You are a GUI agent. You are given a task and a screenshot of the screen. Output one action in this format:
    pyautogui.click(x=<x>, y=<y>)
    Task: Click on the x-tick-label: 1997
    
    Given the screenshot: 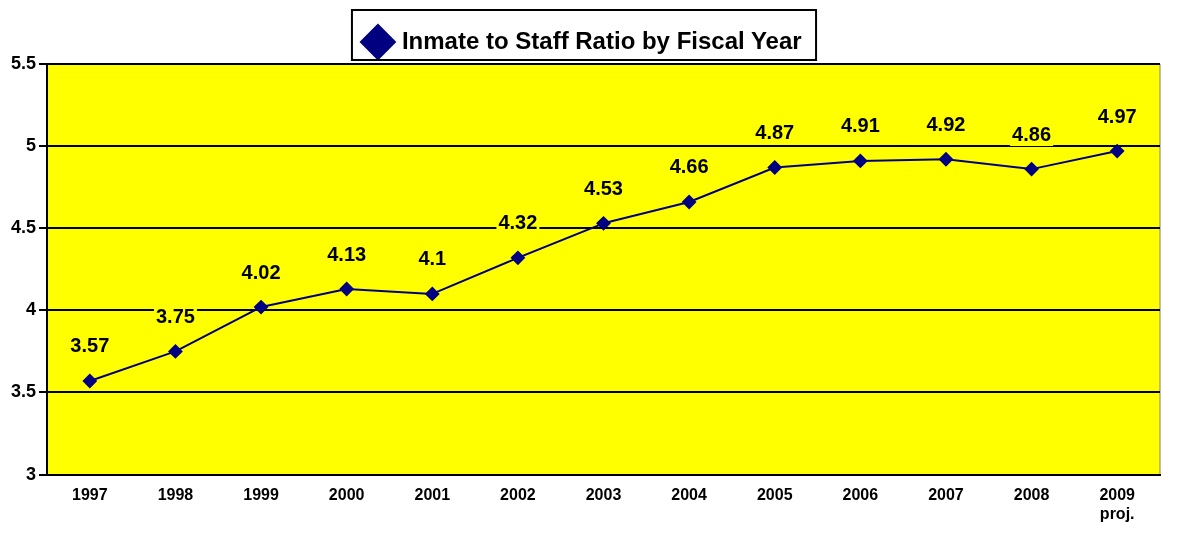 What is the action you would take?
    pyautogui.click(x=90, y=494)
    